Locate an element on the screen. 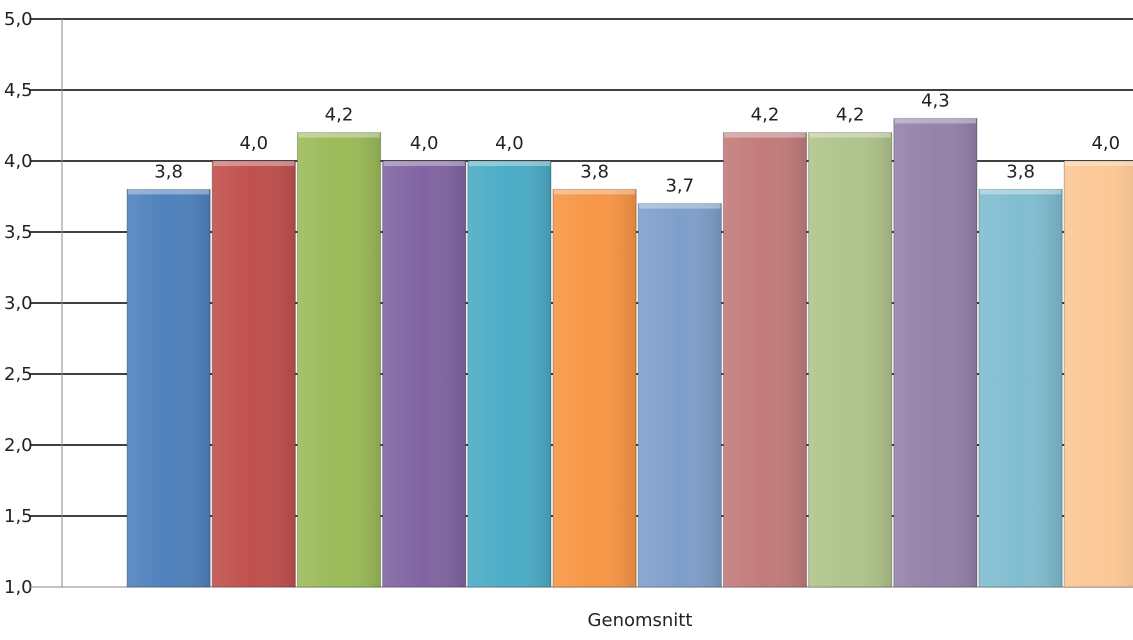 The height and width of the screenshot is (640, 1133). y-tick-label: 2,5 is located at coordinates (18, 374).